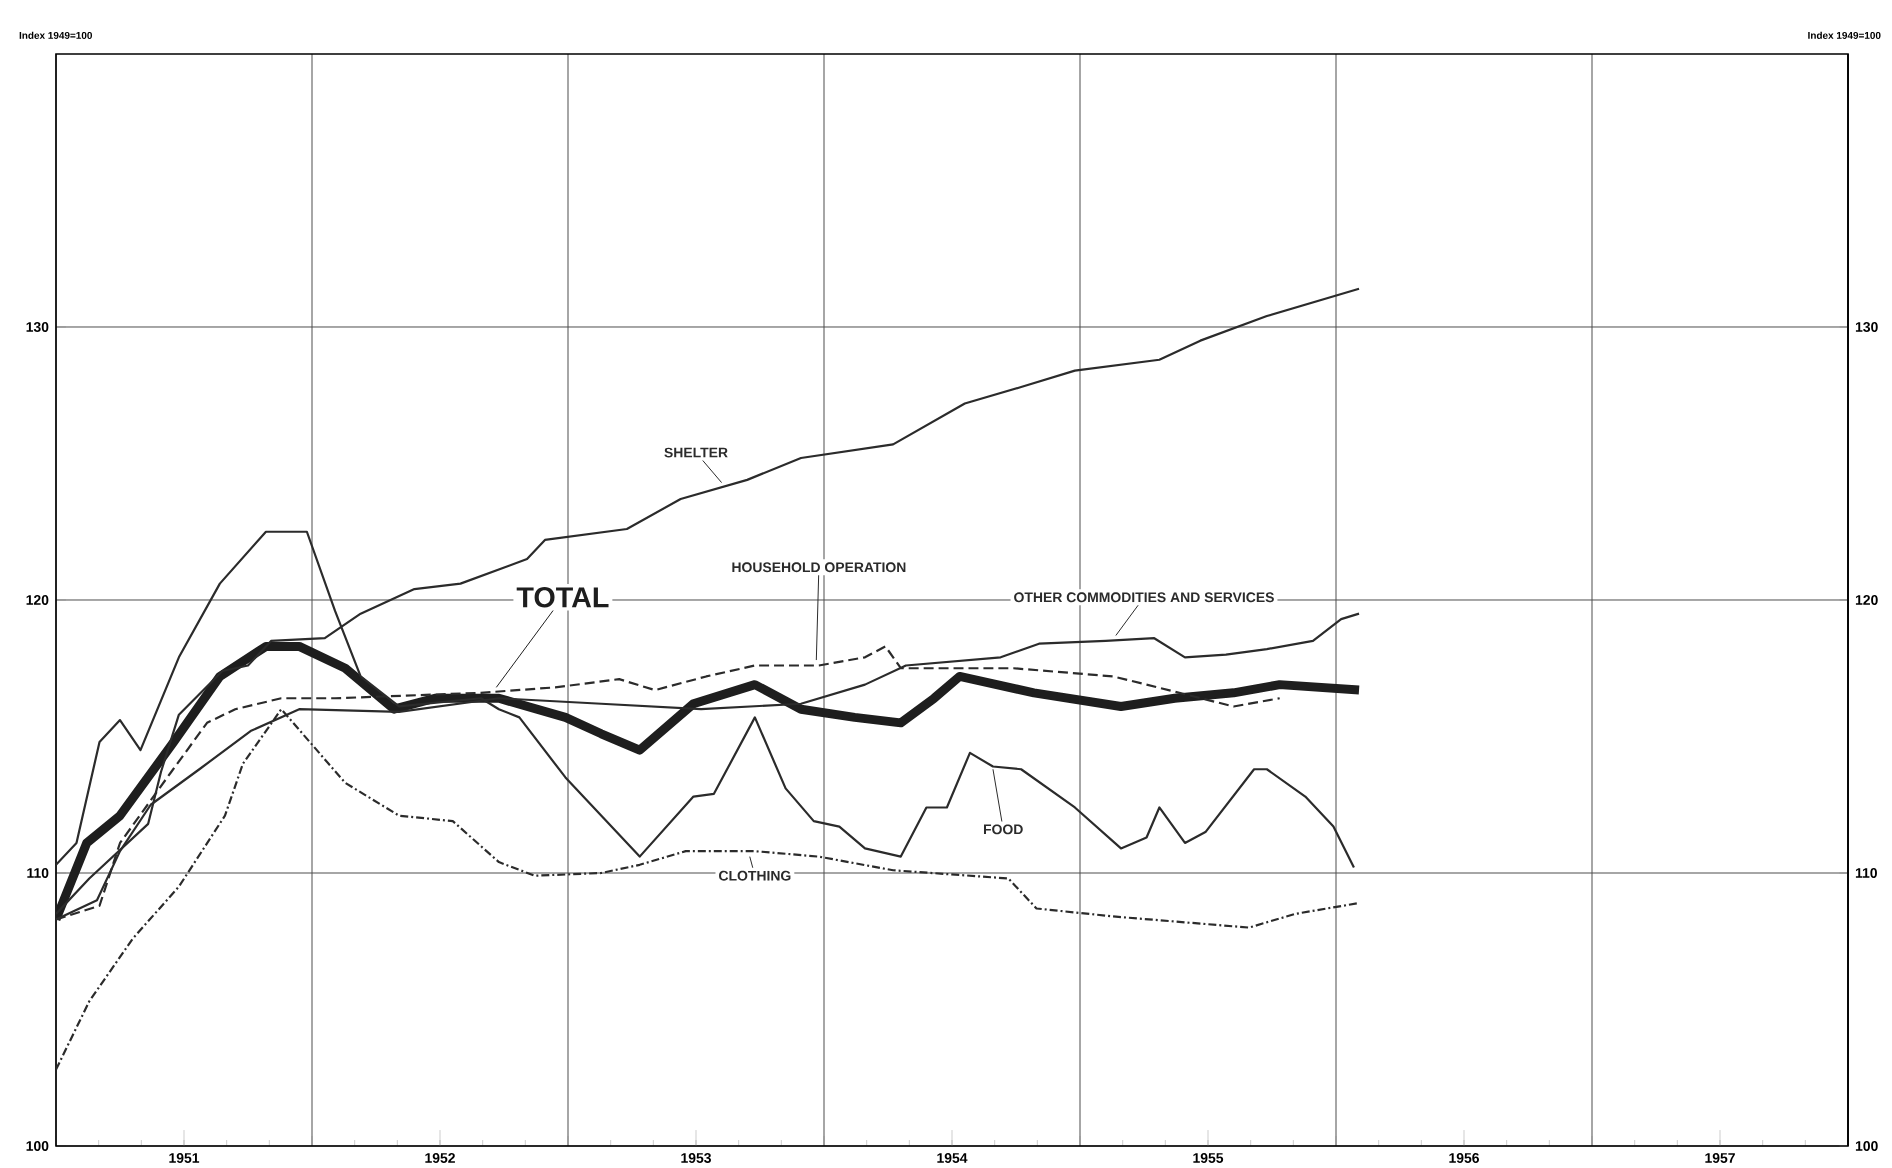 The image size is (1892, 1168). What do you see at coordinates (562, 597) in the screenshot?
I see `text: TOTAL` at bounding box center [562, 597].